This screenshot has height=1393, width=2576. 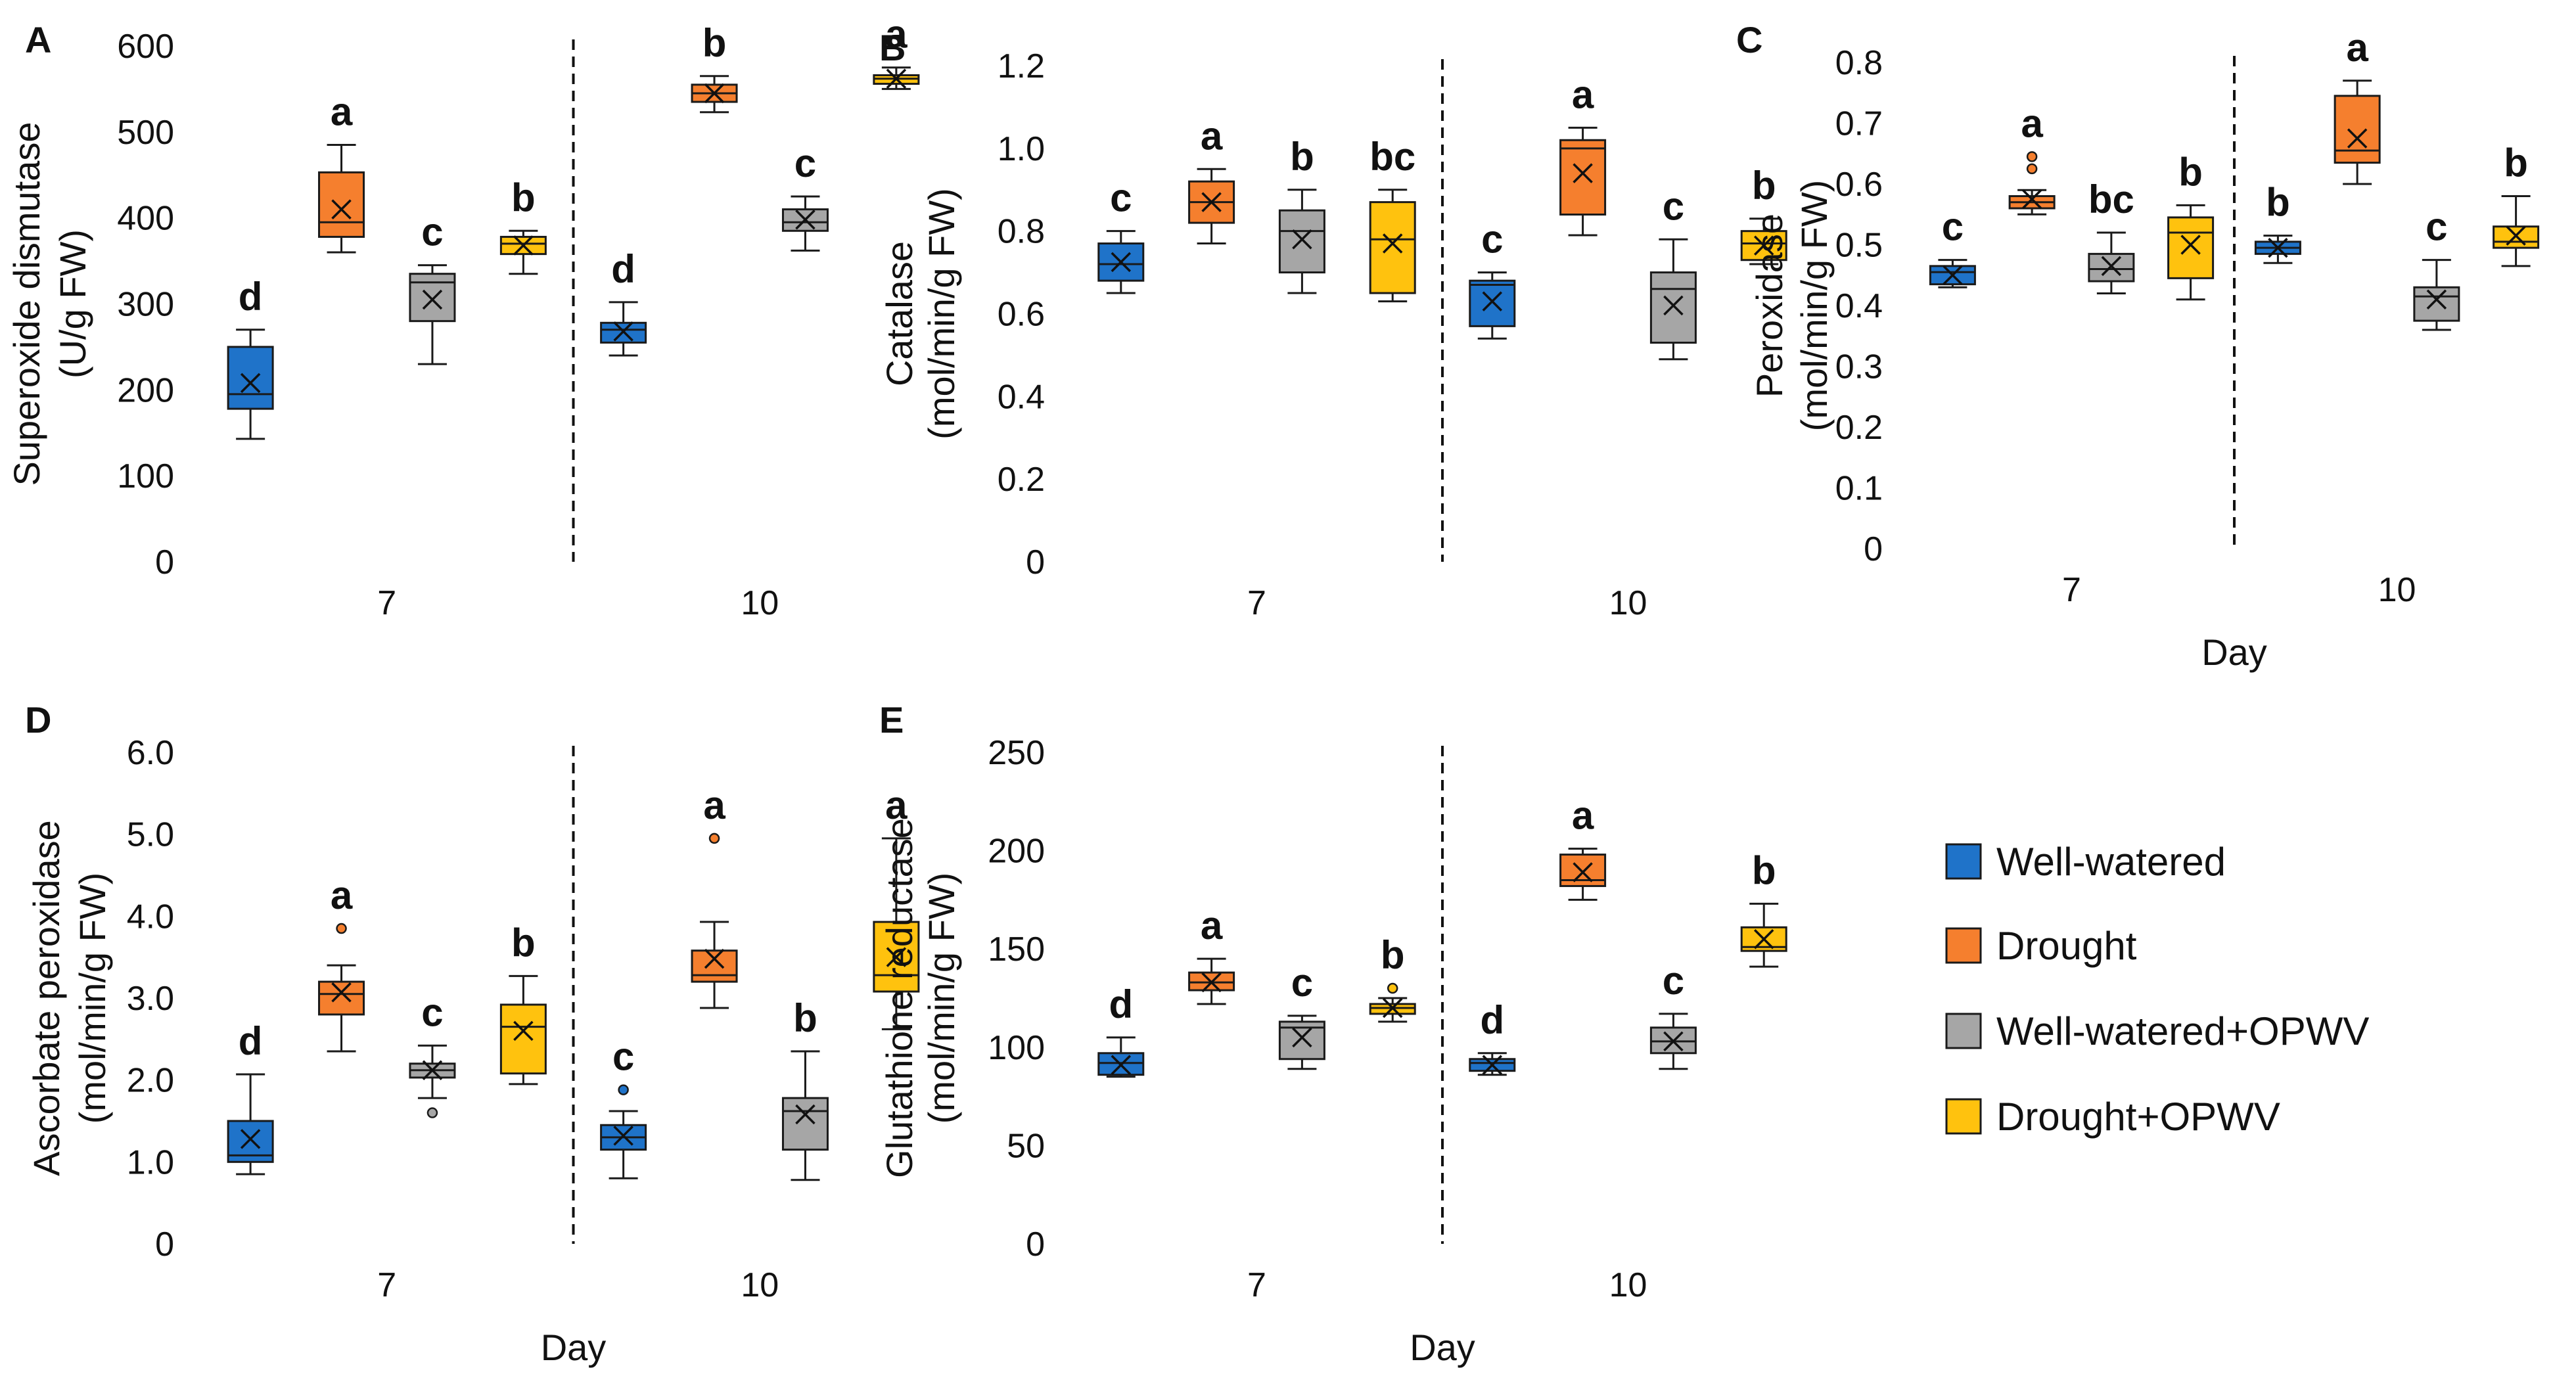 I want to click on box-drought-7: a, so click(x=341, y=963).